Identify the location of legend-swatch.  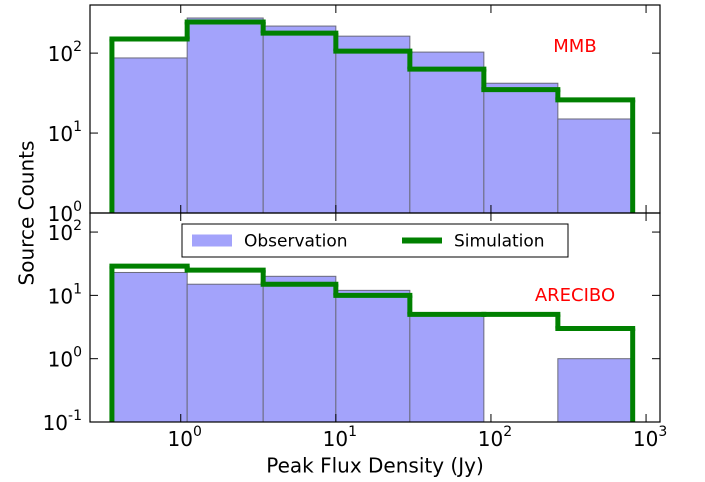
(212, 240).